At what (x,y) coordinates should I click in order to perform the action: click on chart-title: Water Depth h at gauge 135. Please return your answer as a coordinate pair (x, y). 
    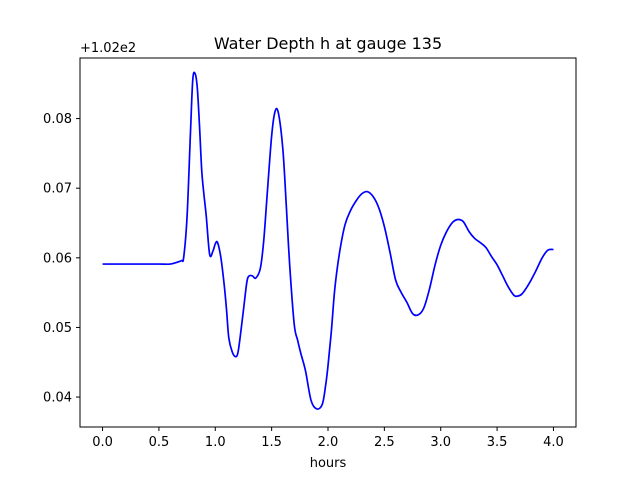
    Looking at the image, I should click on (328, 43).